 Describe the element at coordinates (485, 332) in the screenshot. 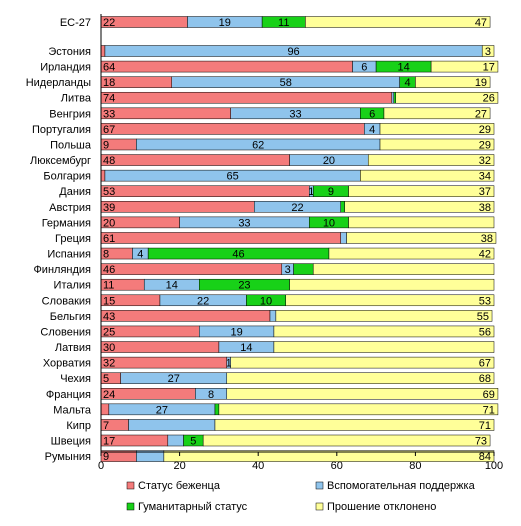

I see `data-label: 56` at that location.